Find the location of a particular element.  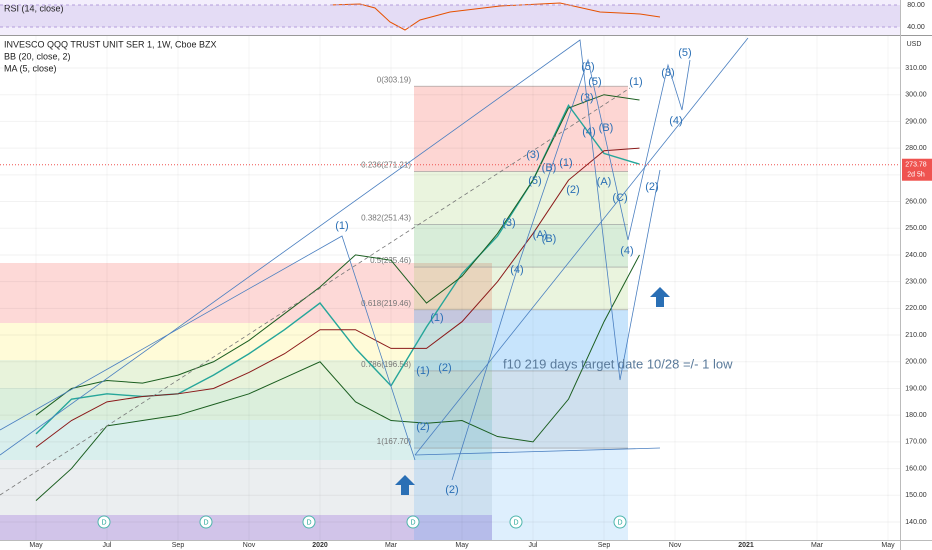

y-tick-label: 220.00 is located at coordinates (916, 308).